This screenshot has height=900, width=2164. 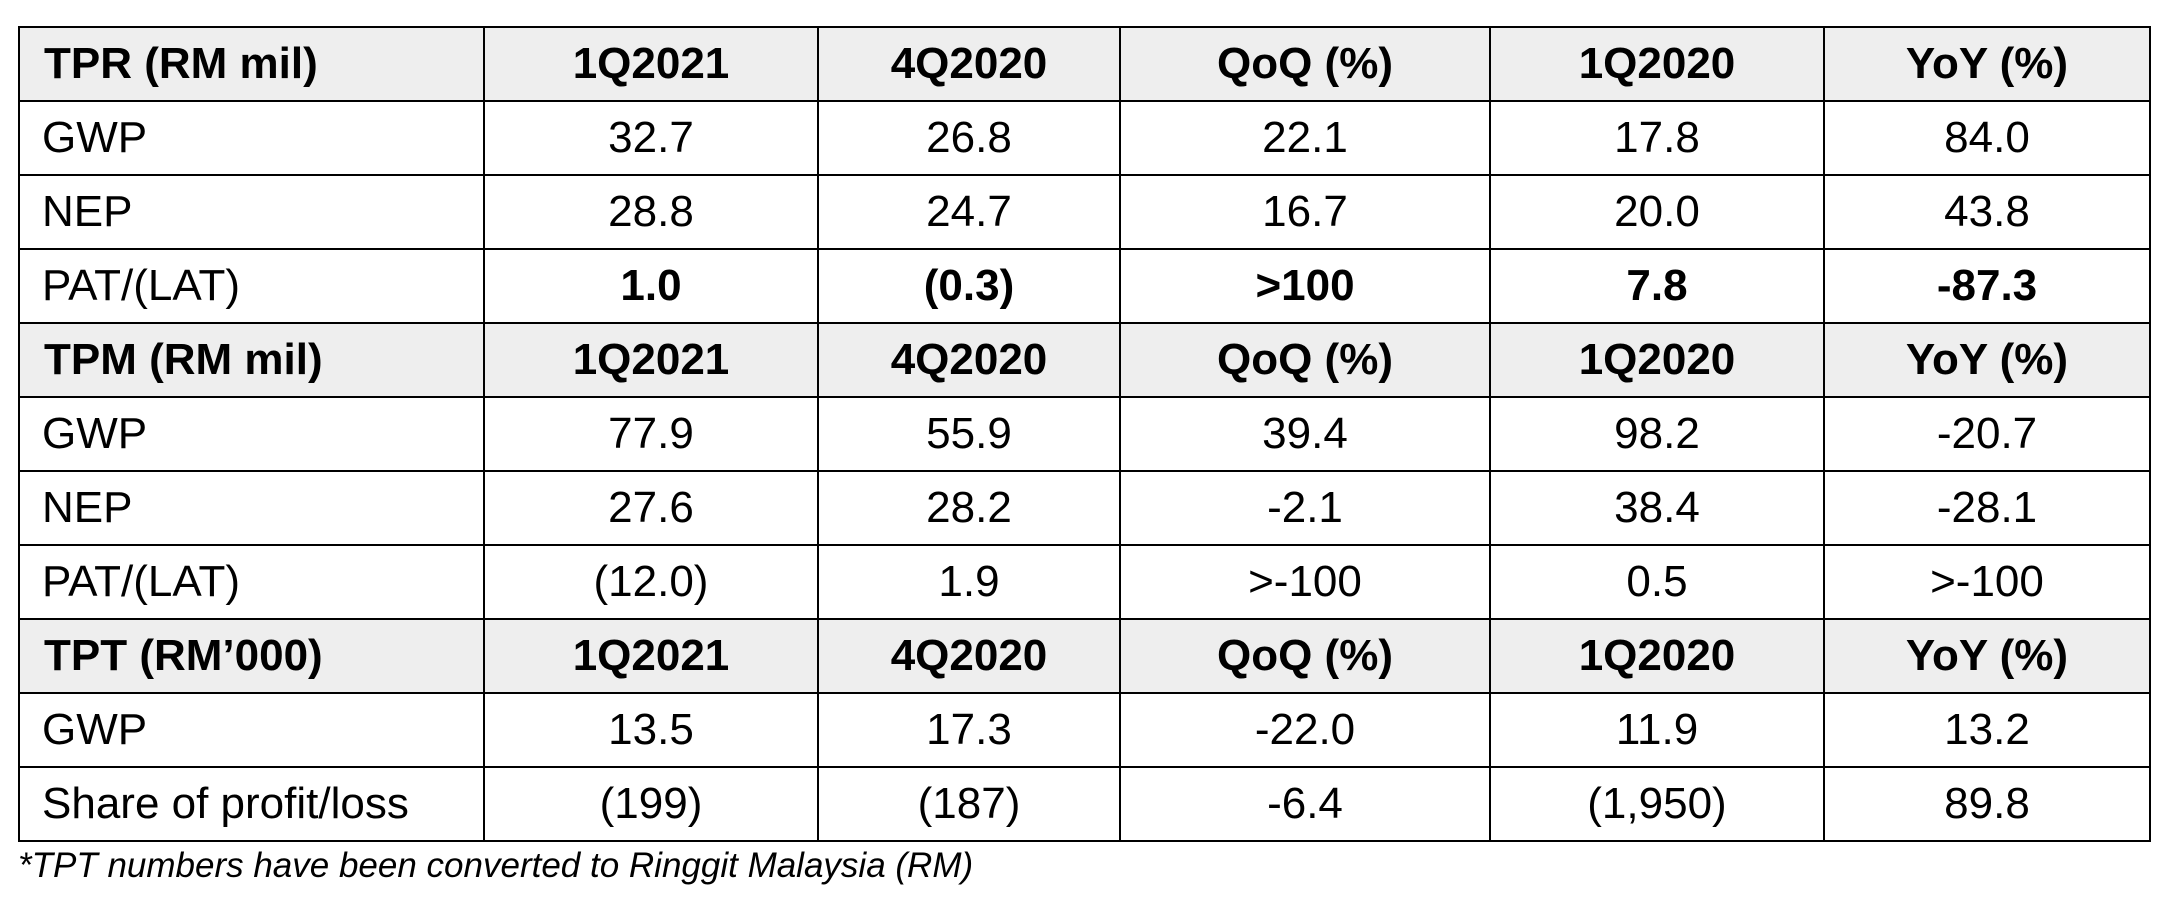 What do you see at coordinates (1305, 138) in the screenshot?
I see `table-cell: 22.1` at bounding box center [1305, 138].